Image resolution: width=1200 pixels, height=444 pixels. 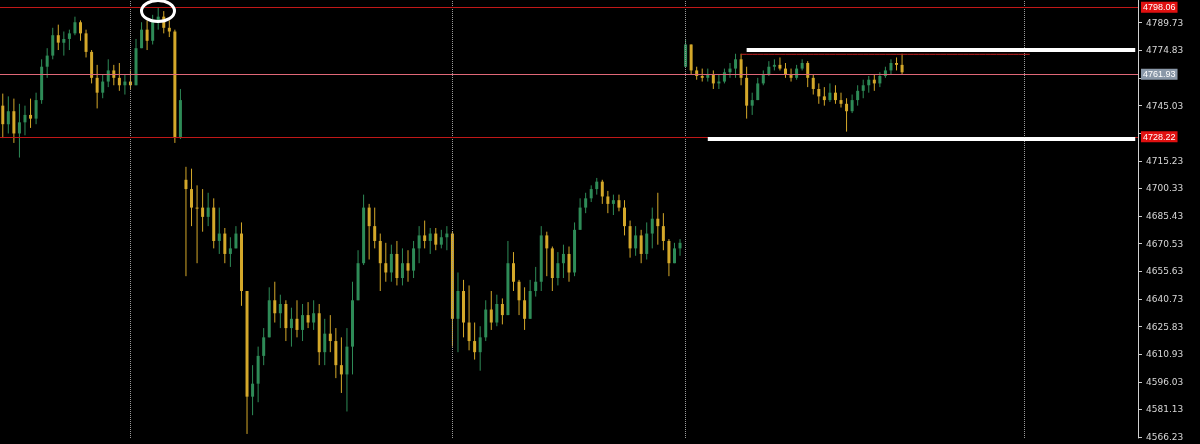 I want to click on y-tick-label: 4789.73, so click(x=1165, y=22).